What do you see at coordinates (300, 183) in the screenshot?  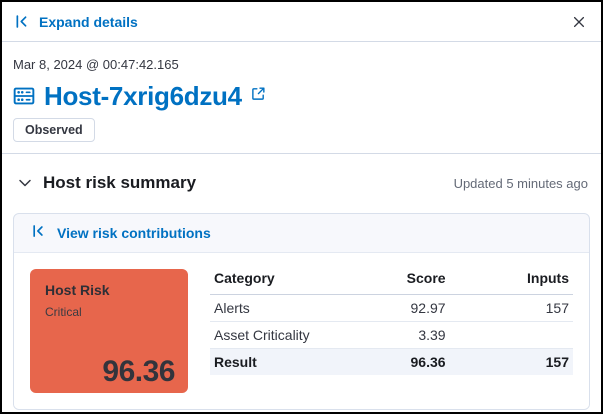 I see `risk-summary-header: Host risk summary Updated 5 minutes ago` at bounding box center [300, 183].